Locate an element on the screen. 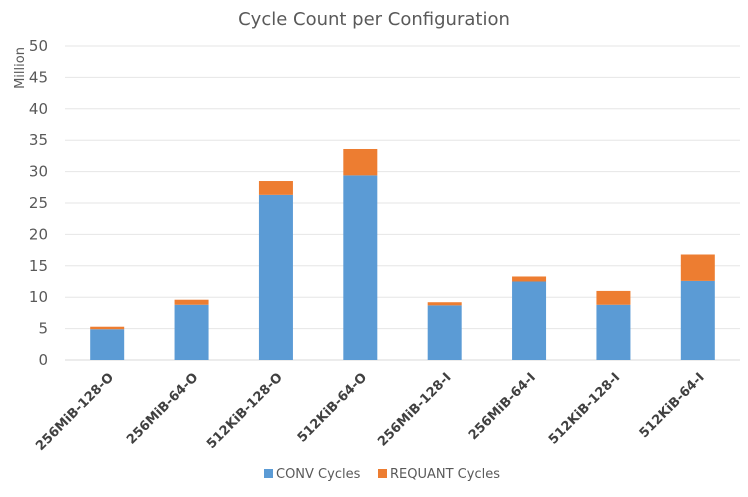 This screenshot has height=497, width=748. chart-title: Cycle Count per Configuration is located at coordinates (374, 19).